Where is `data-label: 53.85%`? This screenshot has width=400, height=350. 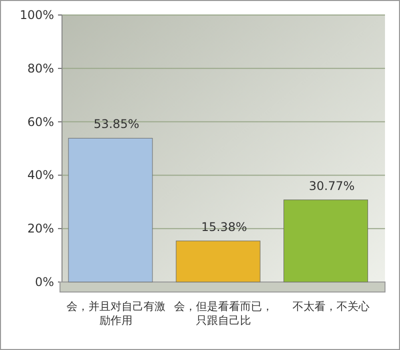 data-label: 53.85% is located at coordinates (117, 124).